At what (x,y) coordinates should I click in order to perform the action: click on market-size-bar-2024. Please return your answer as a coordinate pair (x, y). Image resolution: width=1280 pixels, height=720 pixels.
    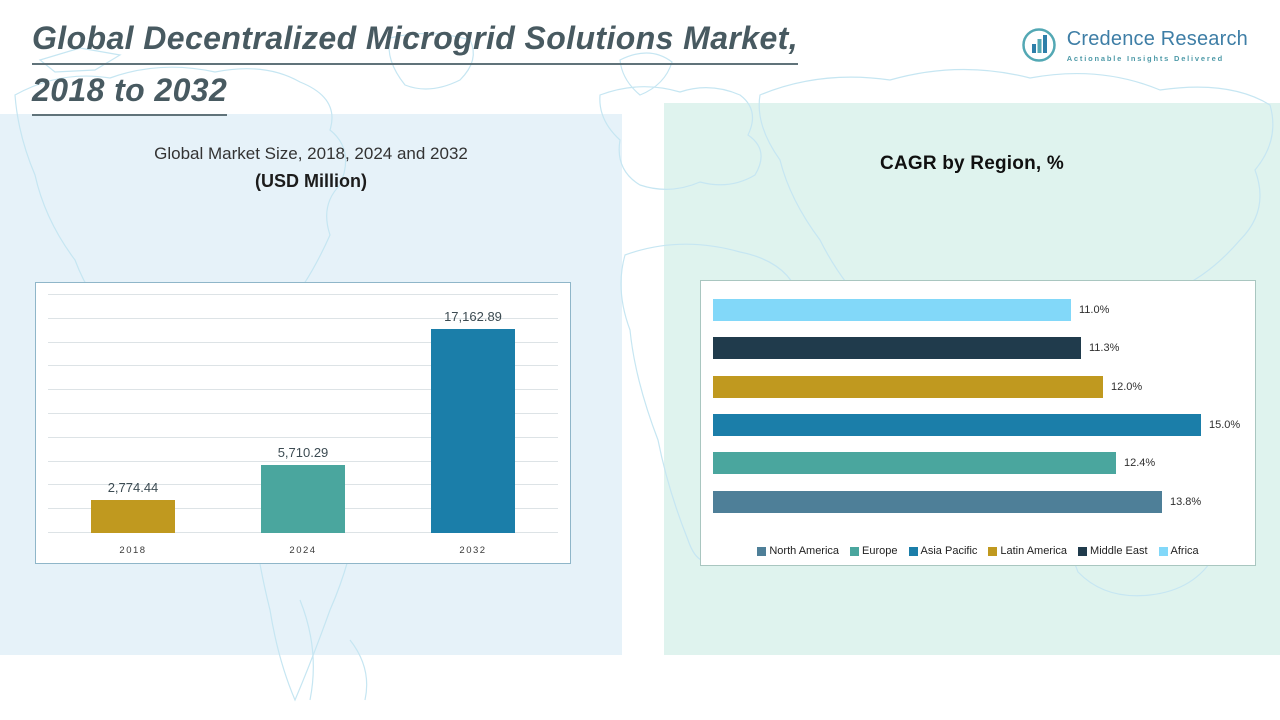
    Looking at the image, I should click on (303, 499).